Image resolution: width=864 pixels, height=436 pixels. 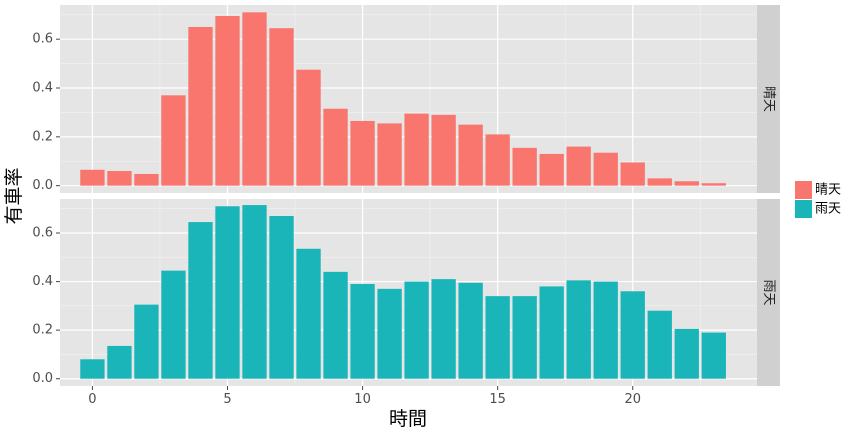 I want to click on y-axis-title: 有車率, so click(x=14, y=195).